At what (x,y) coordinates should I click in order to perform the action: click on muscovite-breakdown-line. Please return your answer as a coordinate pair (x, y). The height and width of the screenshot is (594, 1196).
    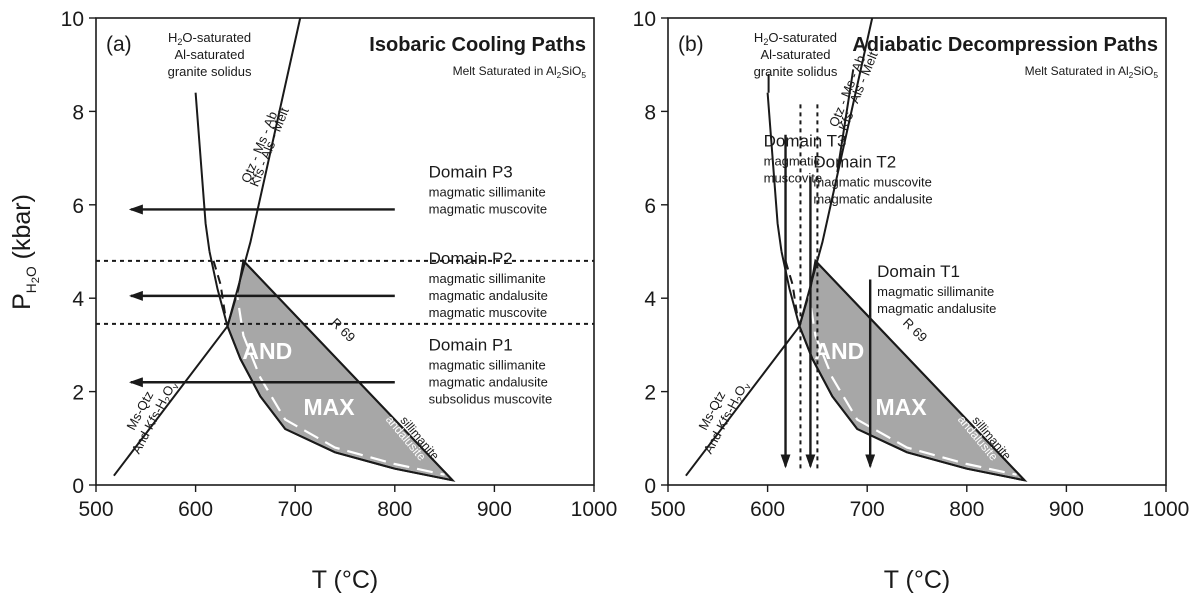
    Looking at the image, I should click on (207, 247).